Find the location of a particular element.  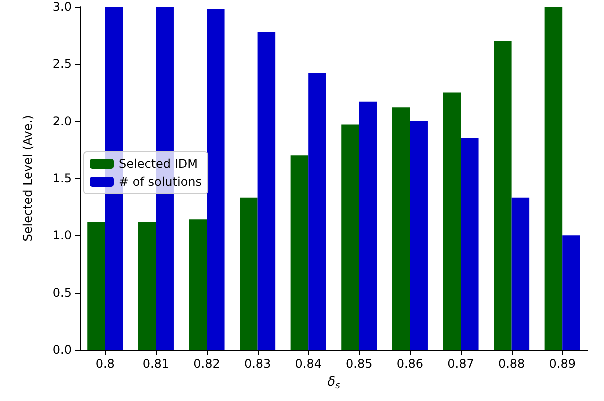

x-tick-label: 0.88 is located at coordinates (512, 364).